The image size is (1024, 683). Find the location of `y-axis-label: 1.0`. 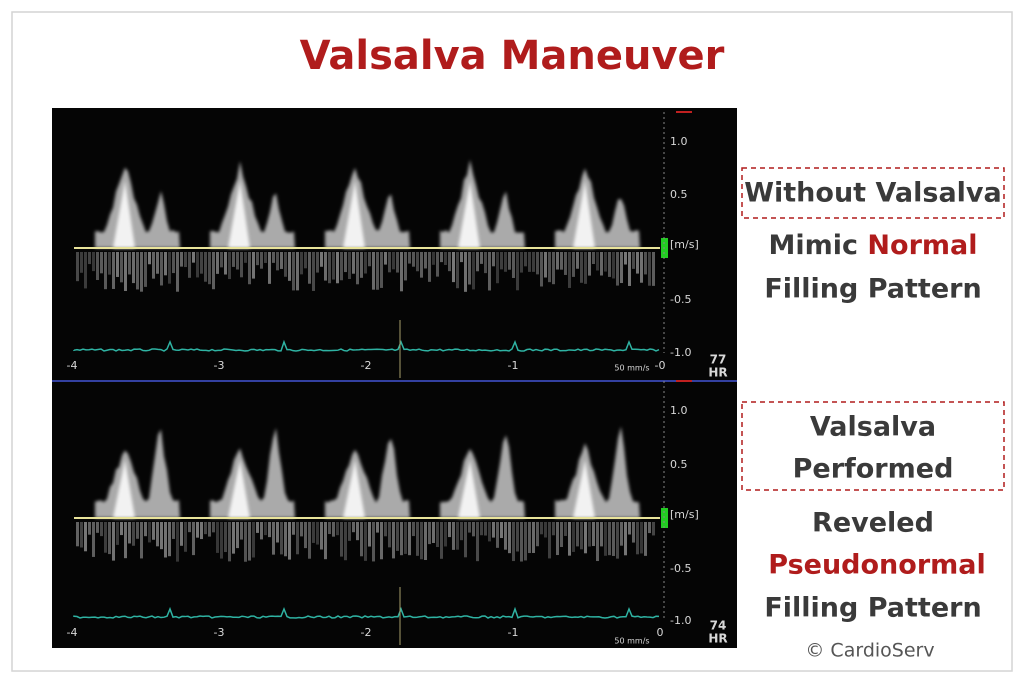

y-axis-label: 1.0 is located at coordinates (679, 410).